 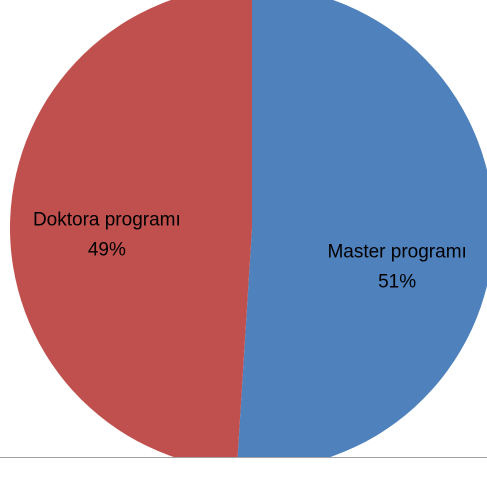 I want to click on slice-label: Master programı, so click(x=396, y=252).